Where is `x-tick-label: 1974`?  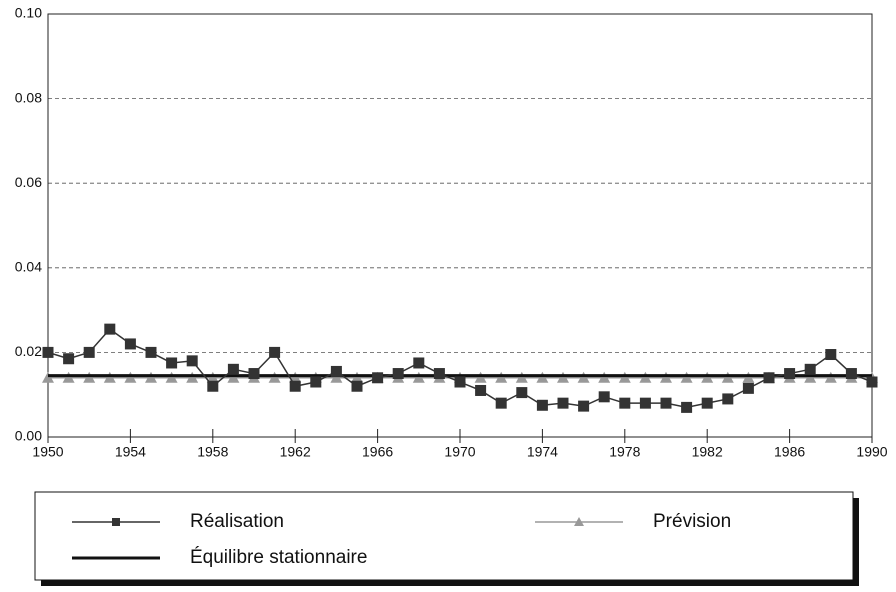
x-tick-label: 1974 is located at coordinates (542, 452).